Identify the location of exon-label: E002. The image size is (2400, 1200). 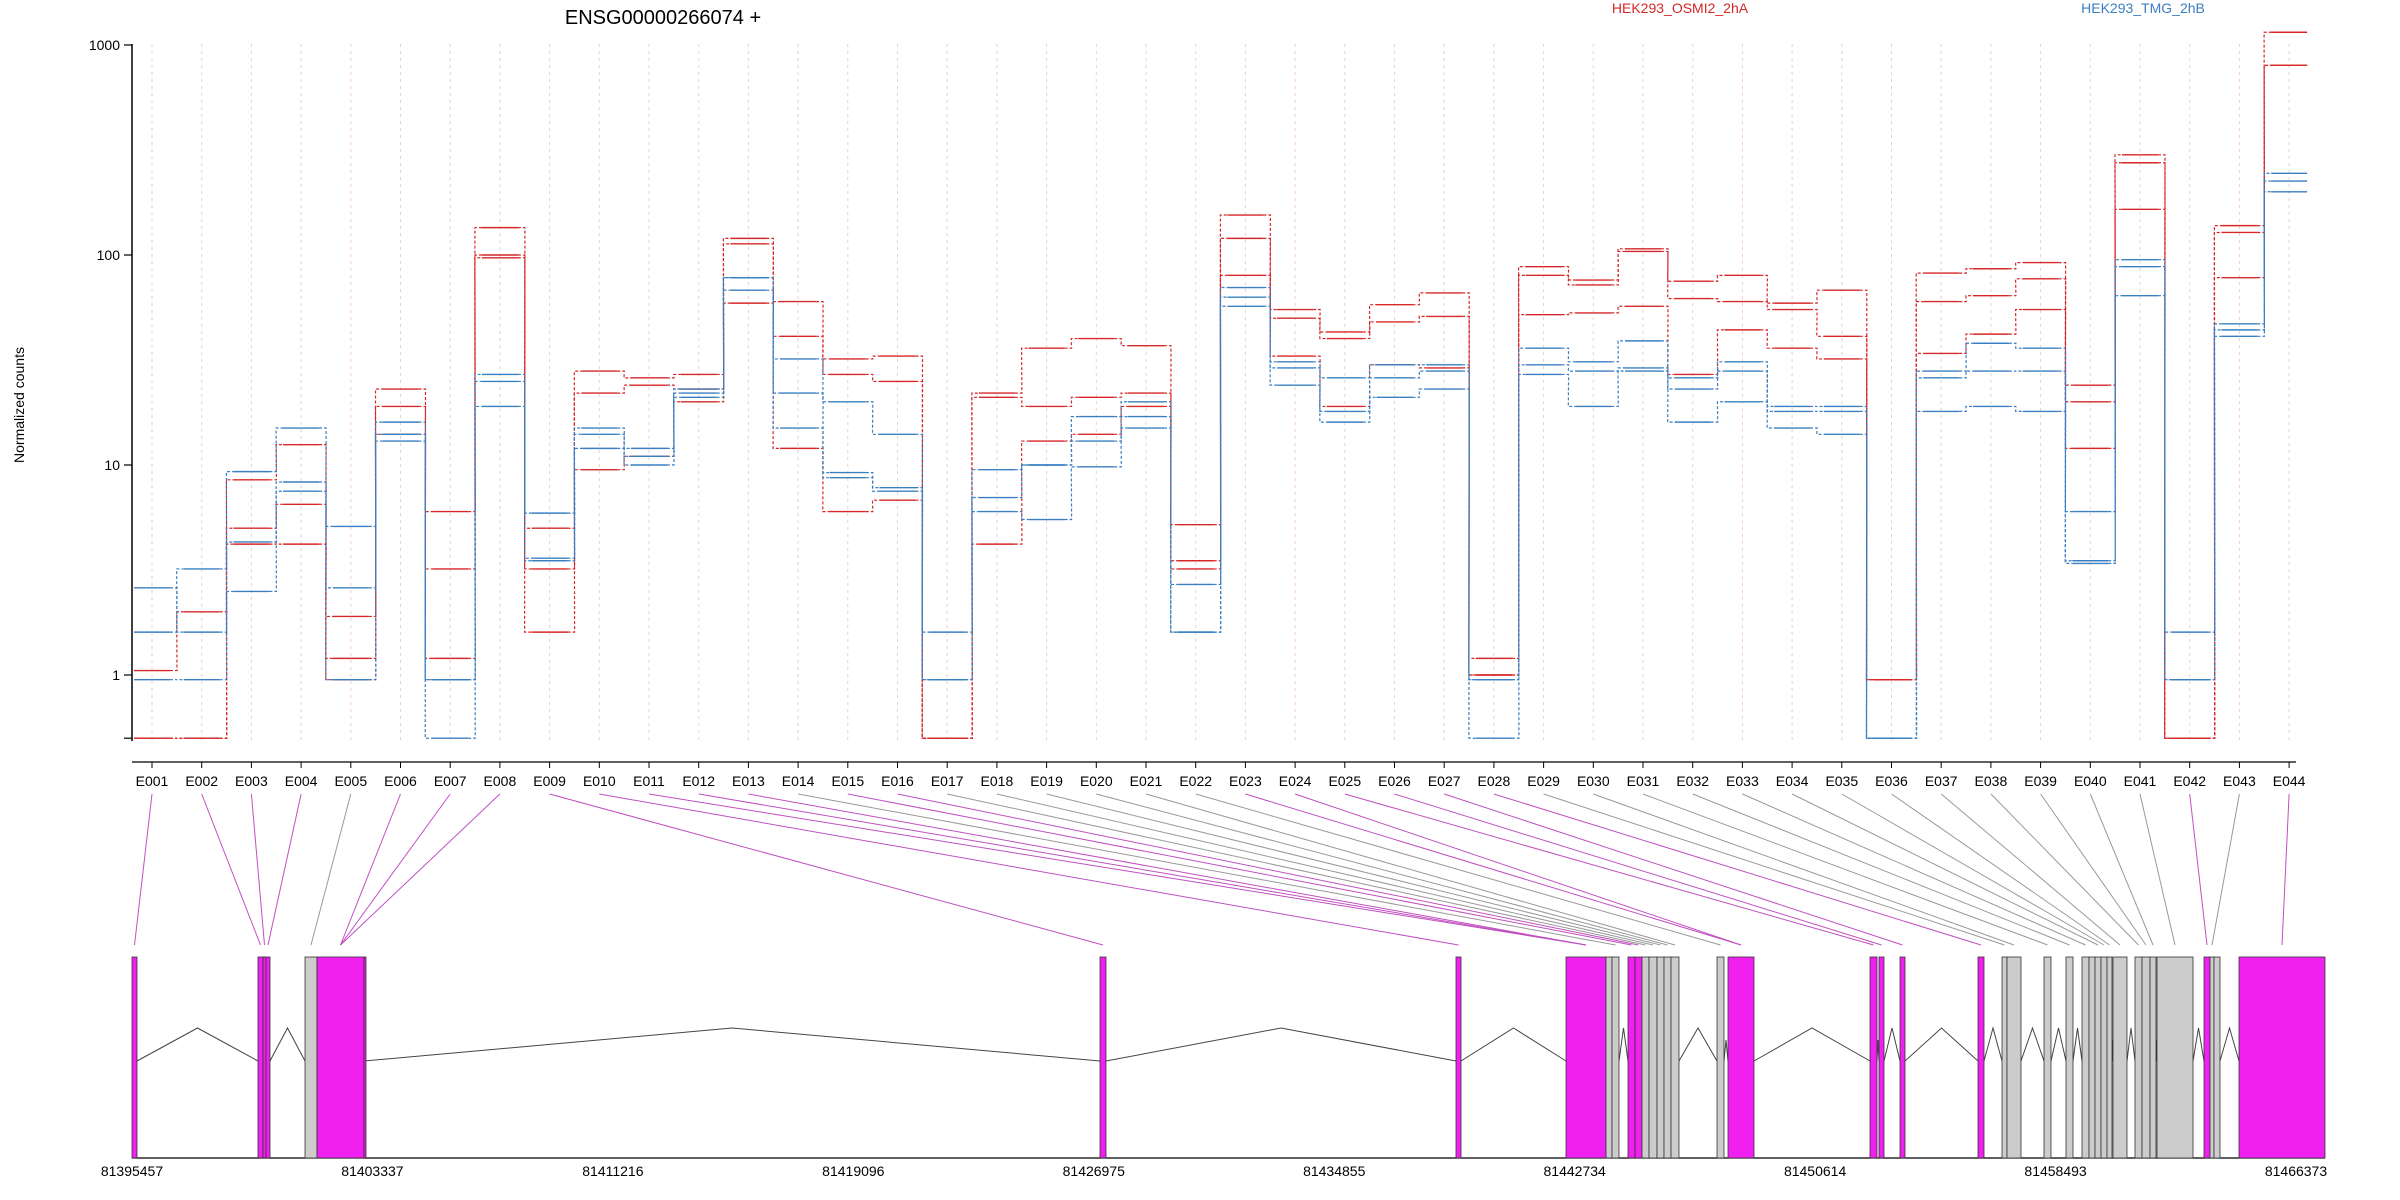
(201, 781).